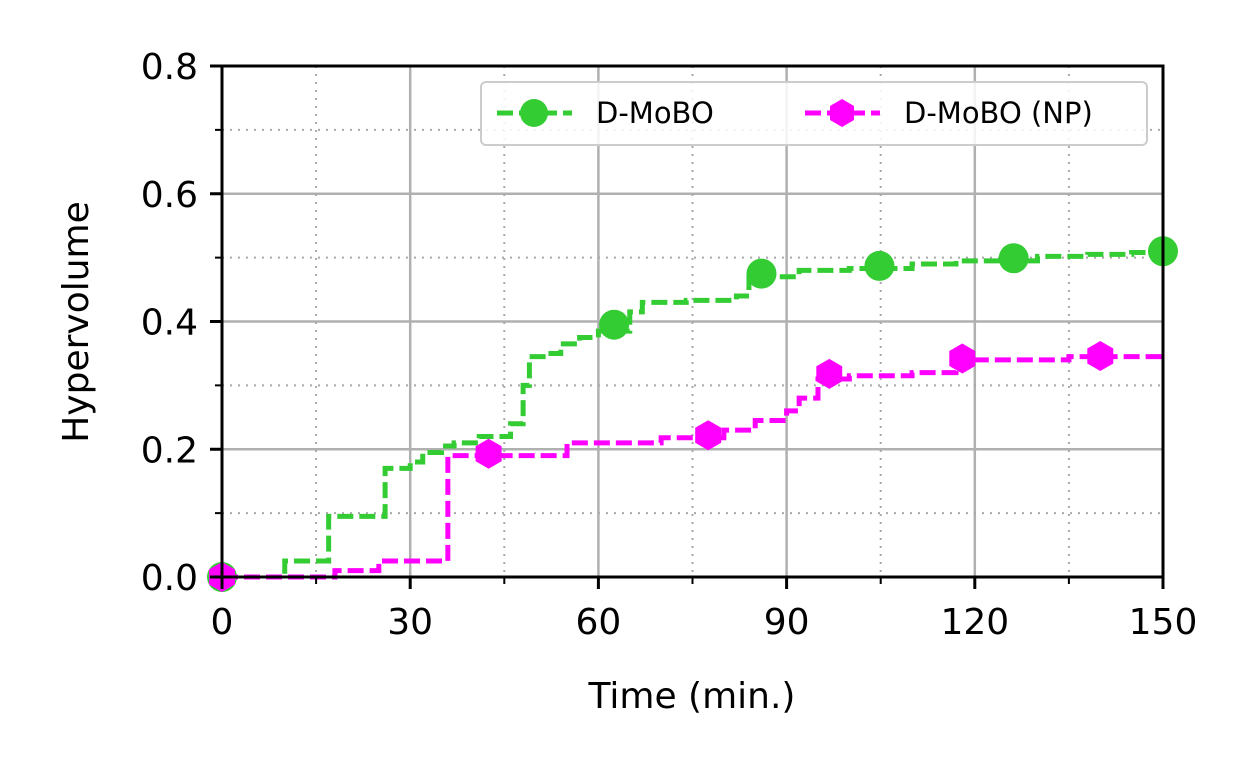 Image resolution: width=1255 pixels, height=775 pixels. I want to click on x-tick-label: 30, so click(410, 622).